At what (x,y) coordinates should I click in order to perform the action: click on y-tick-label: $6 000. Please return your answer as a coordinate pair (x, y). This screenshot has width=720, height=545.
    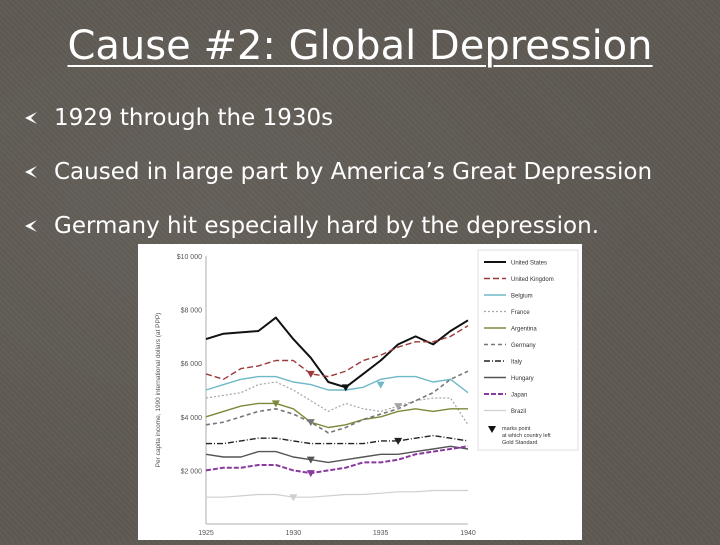
    Looking at the image, I should click on (192, 364).